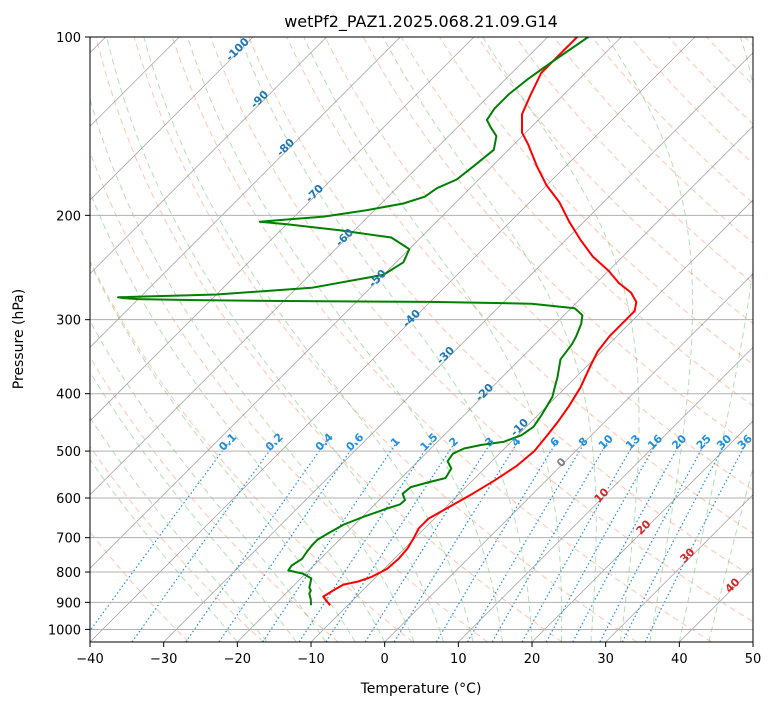 Image resolution: width=775 pixels, height=708 pixels. What do you see at coordinates (68, 603) in the screenshot?
I see `y-tick-label: 900` at bounding box center [68, 603].